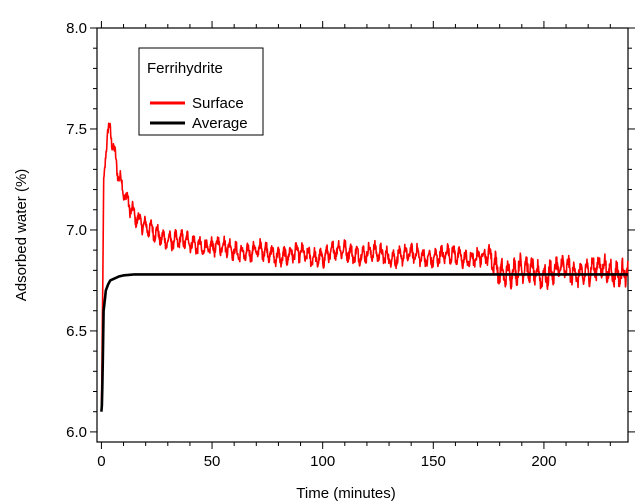 This screenshot has width=639, height=504. I want to click on y-tick-label: 6.5, so click(76, 331).